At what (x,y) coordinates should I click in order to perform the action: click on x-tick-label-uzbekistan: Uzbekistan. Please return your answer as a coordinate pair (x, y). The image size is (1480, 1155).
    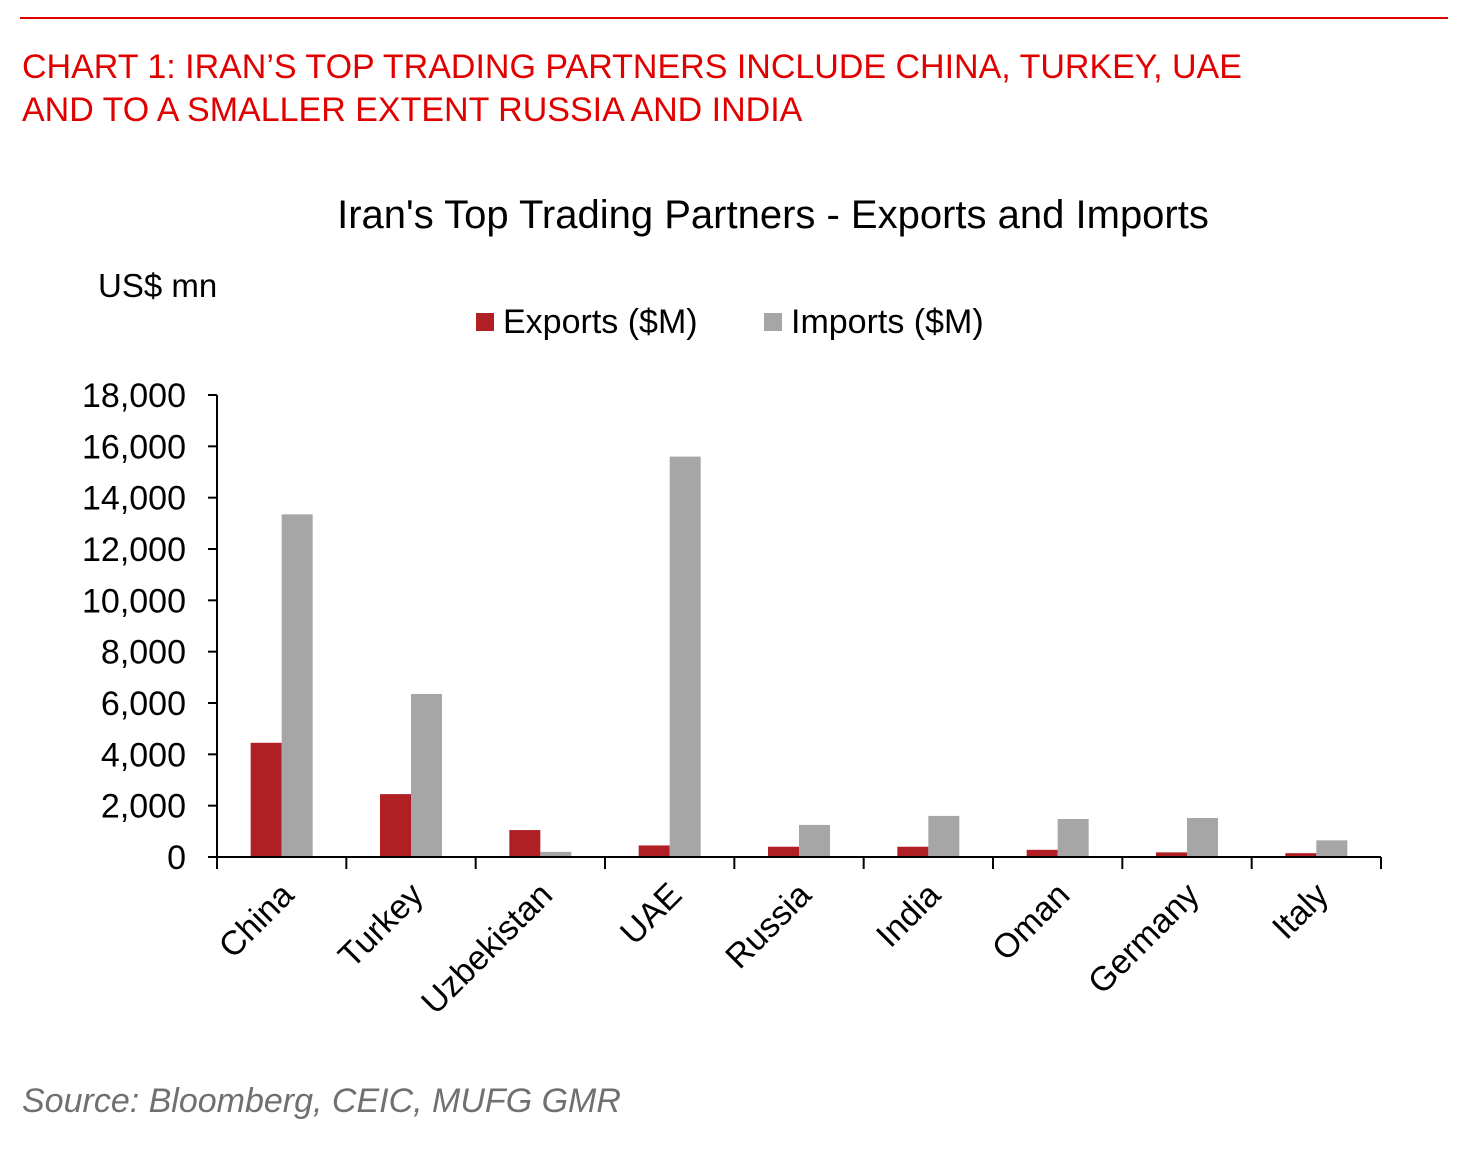
    Looking at the image, I should click on (487, 949).